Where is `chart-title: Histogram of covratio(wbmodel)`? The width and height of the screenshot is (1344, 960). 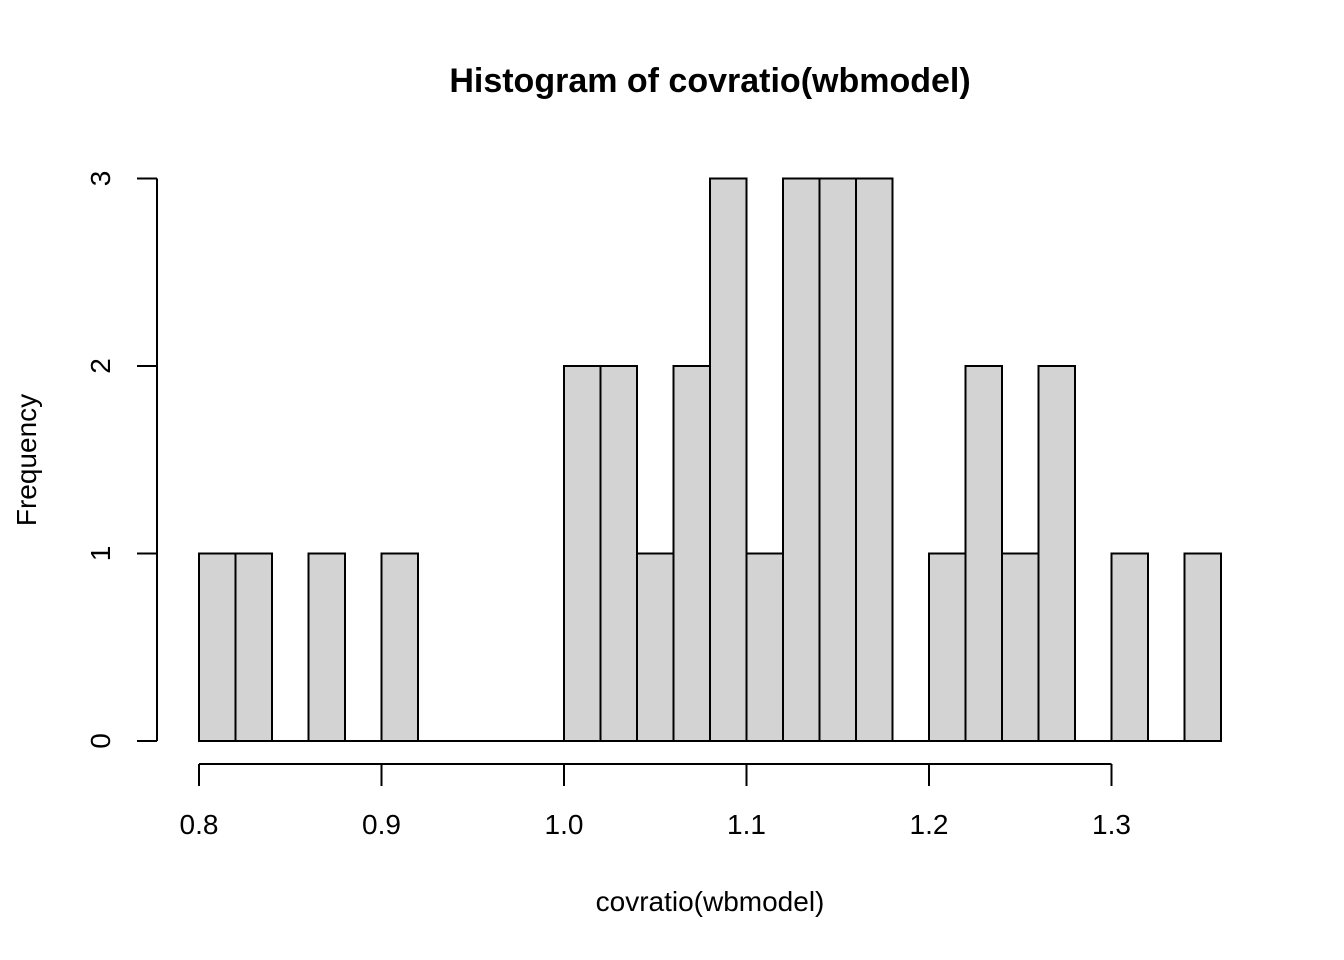
chart-title: Histogram of covratio(wbmodel) is located at coordinates (709, 81).